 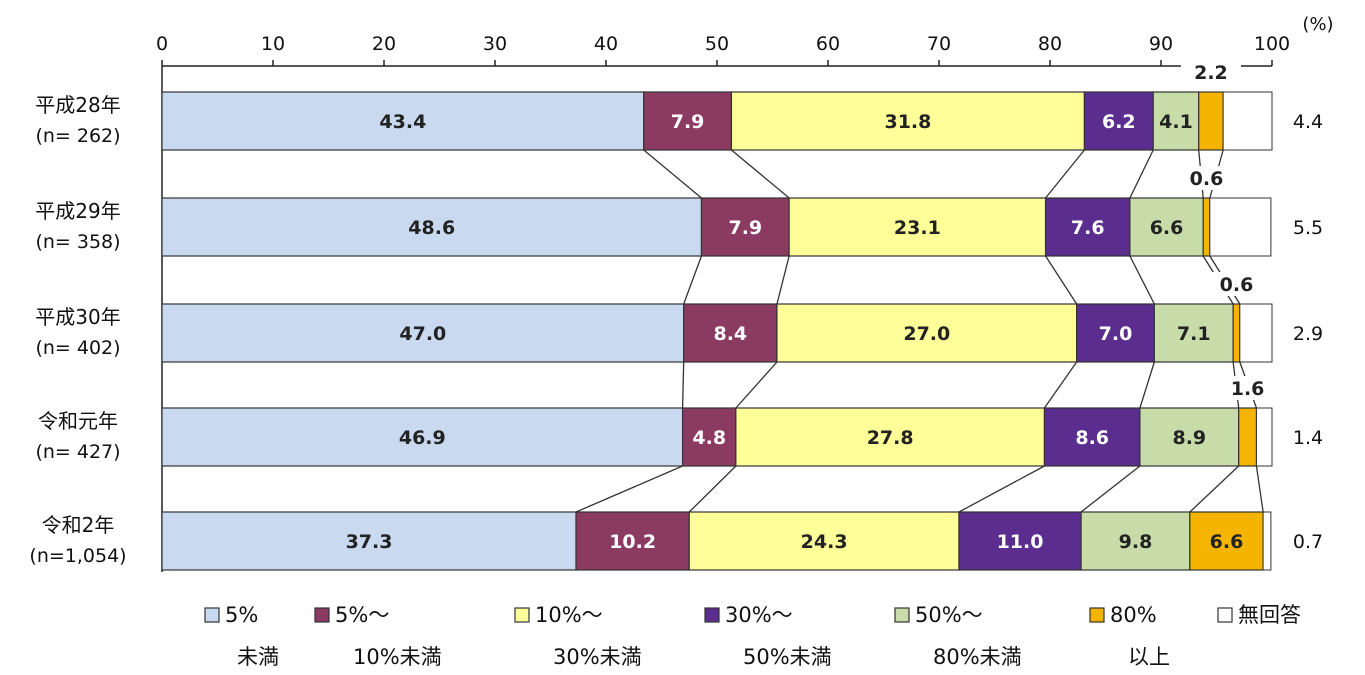 I want to click on value-label: 24.3, so click(x=824, y=542).